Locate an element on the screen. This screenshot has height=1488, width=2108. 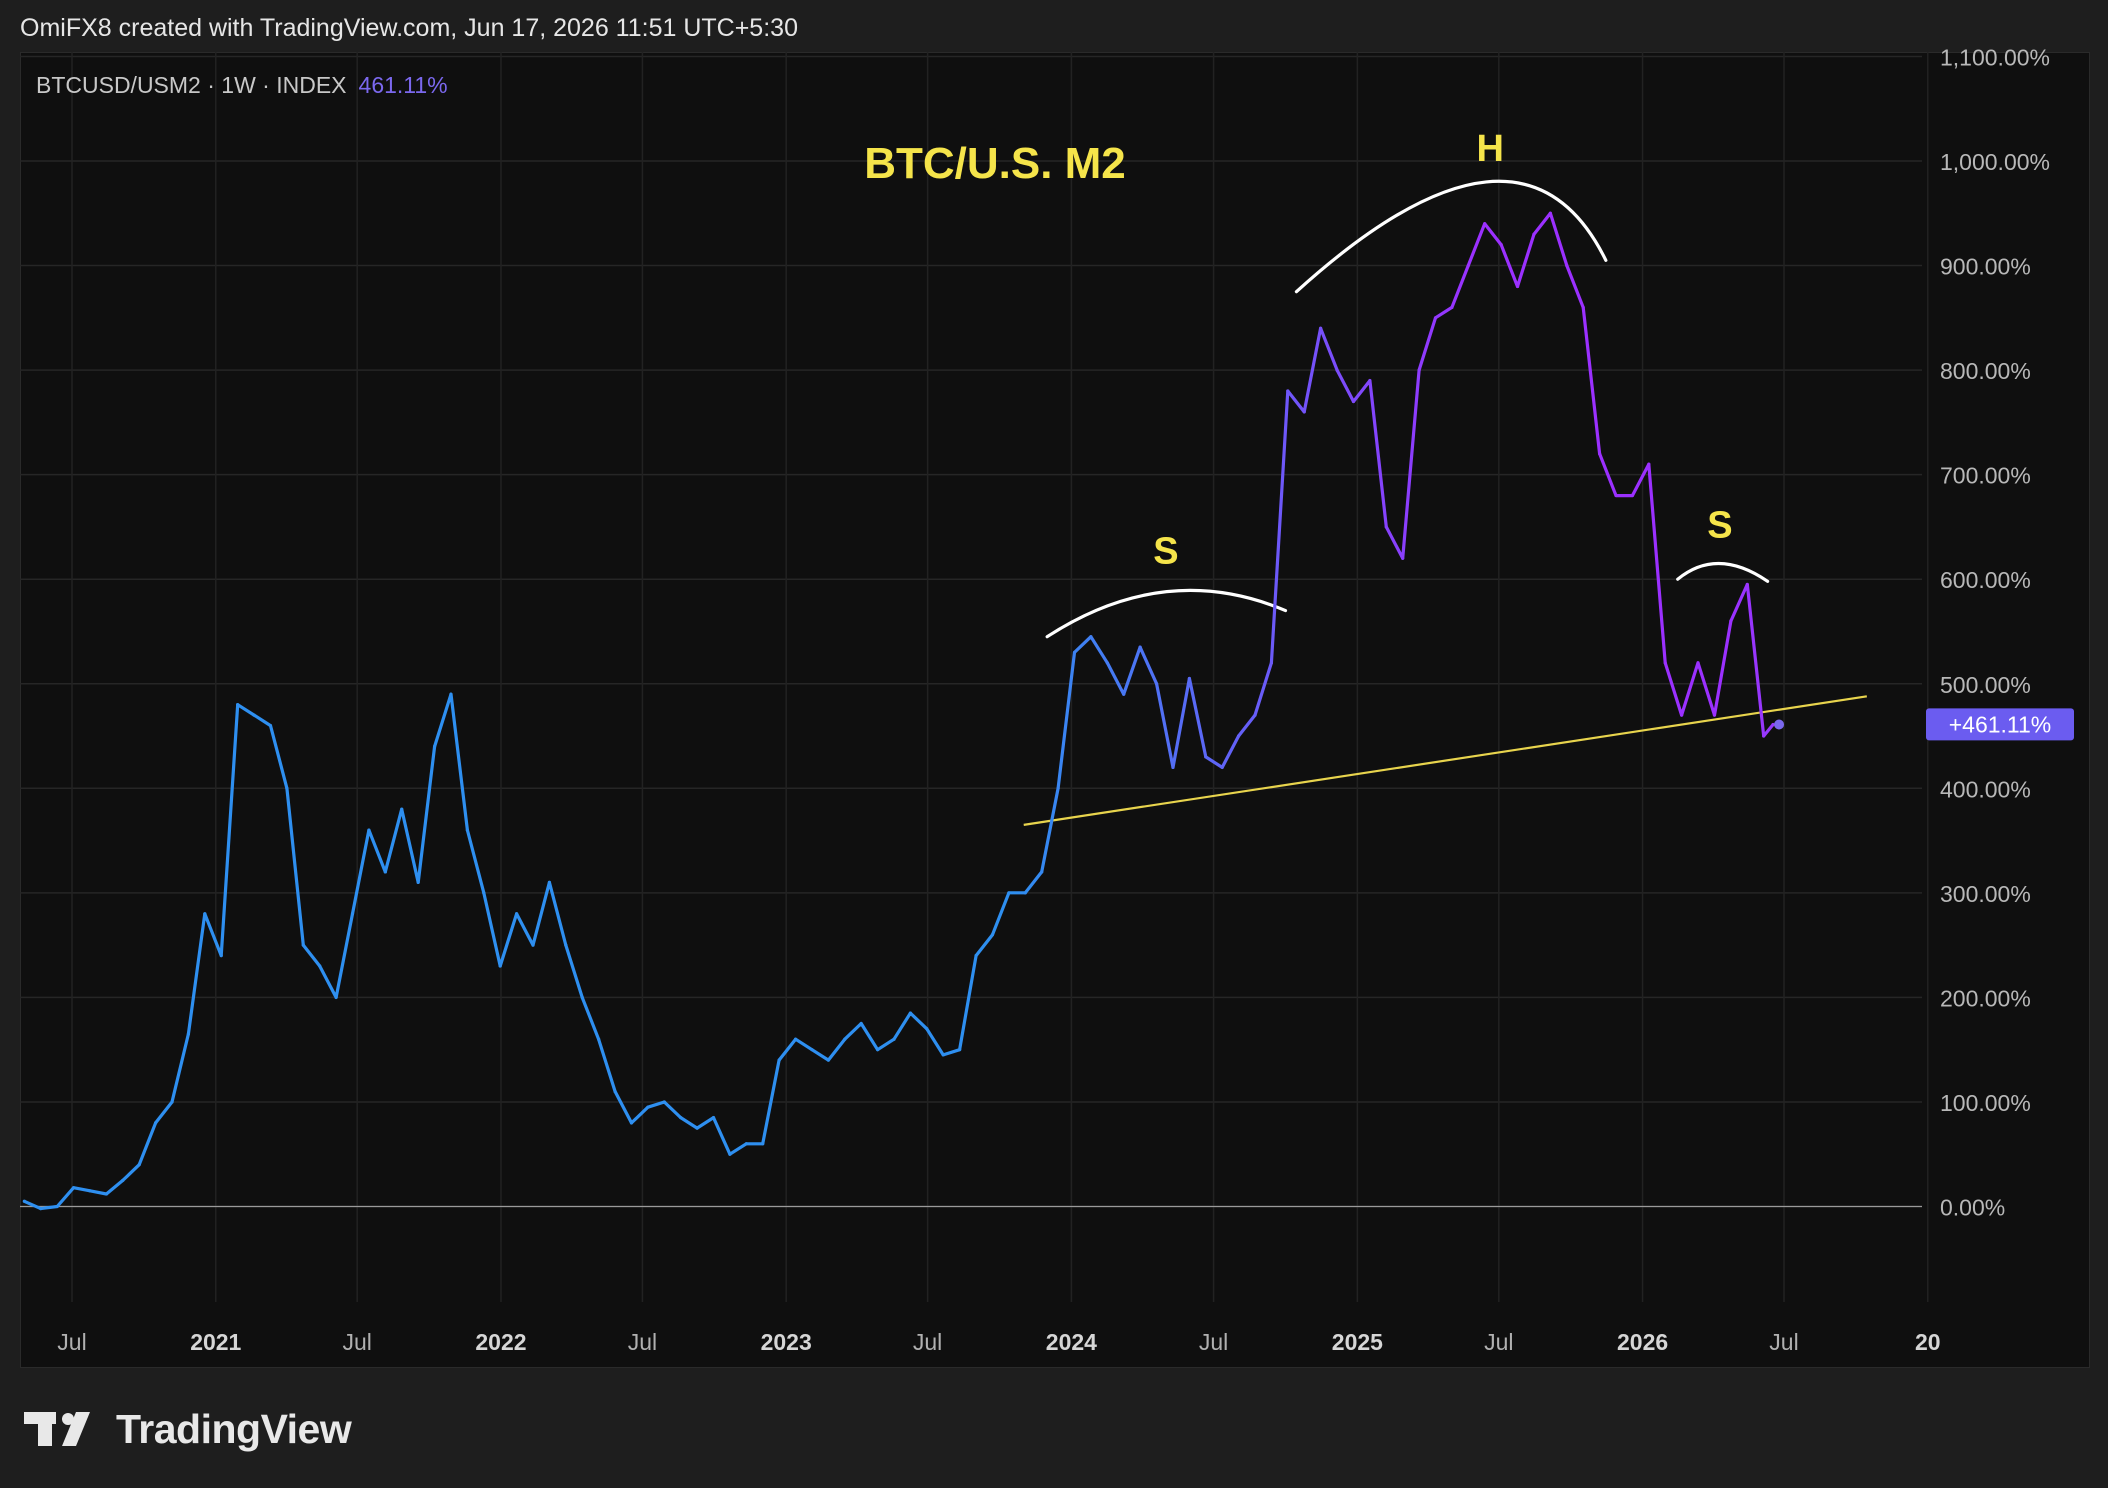
y-tick-label: 1,000.00% is located at coordinates (1995, 162).